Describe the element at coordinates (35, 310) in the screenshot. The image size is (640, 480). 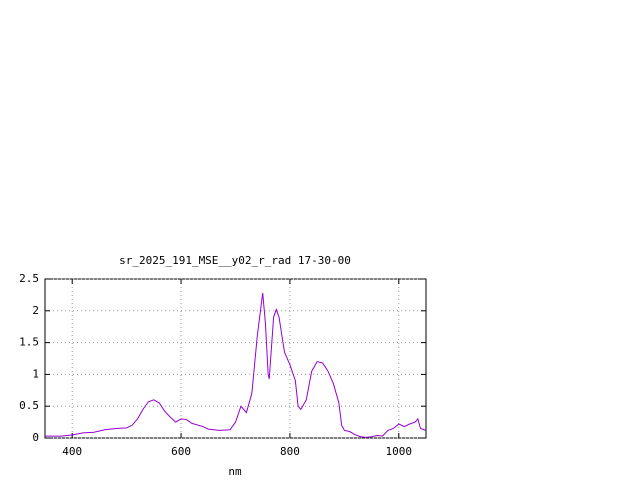
I see `y-tick-label: 2` at that location.